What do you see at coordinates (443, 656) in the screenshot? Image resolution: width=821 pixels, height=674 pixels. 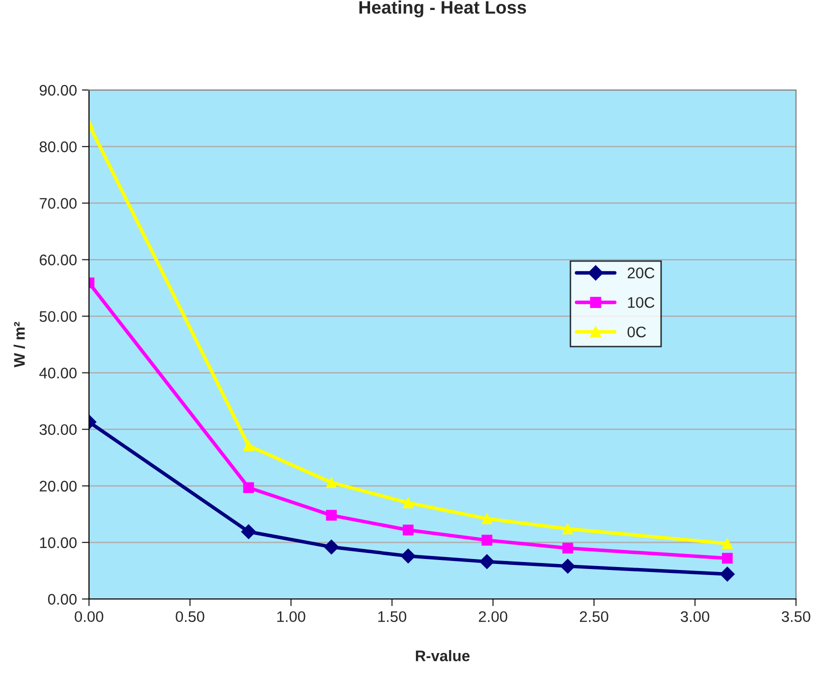 I see `x-axis-title: R-value` at bounding box center [443, 656].